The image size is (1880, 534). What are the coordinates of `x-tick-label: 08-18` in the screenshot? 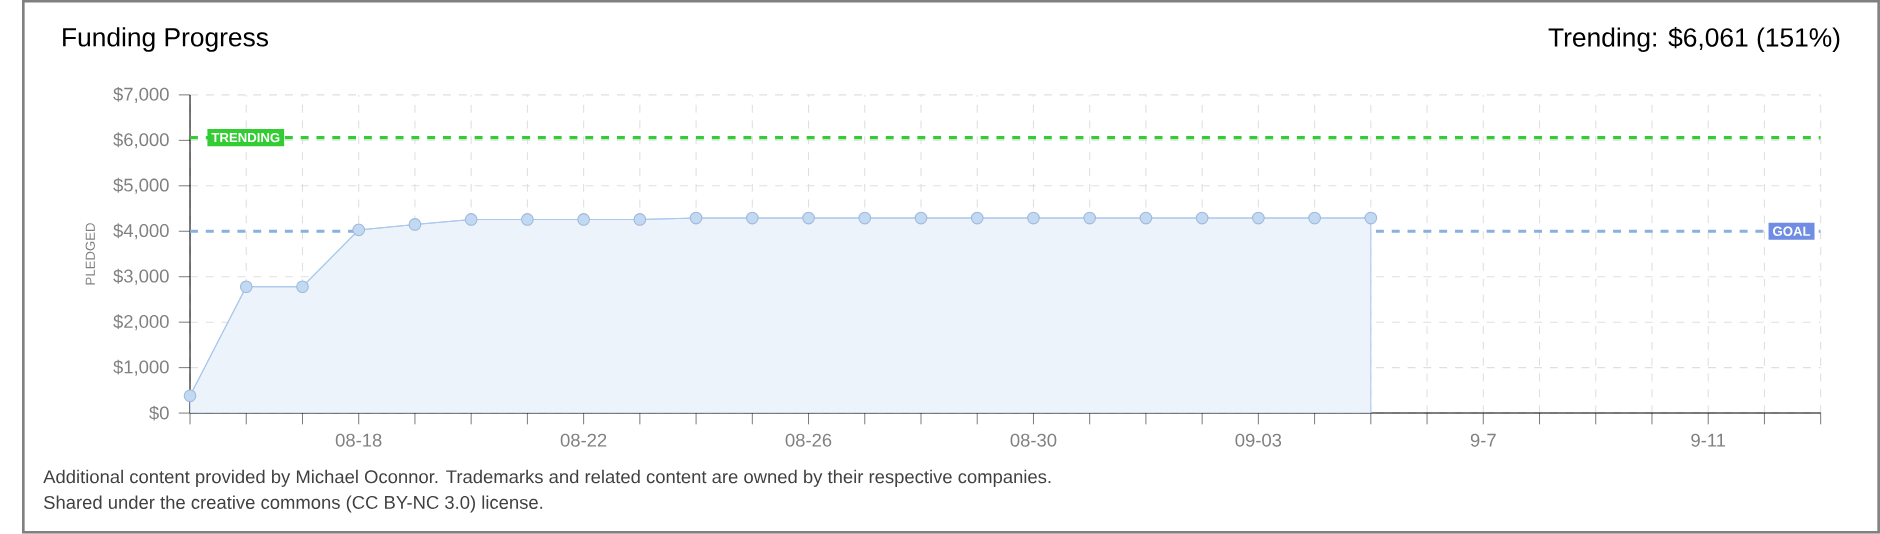 It's located at (358, 440).